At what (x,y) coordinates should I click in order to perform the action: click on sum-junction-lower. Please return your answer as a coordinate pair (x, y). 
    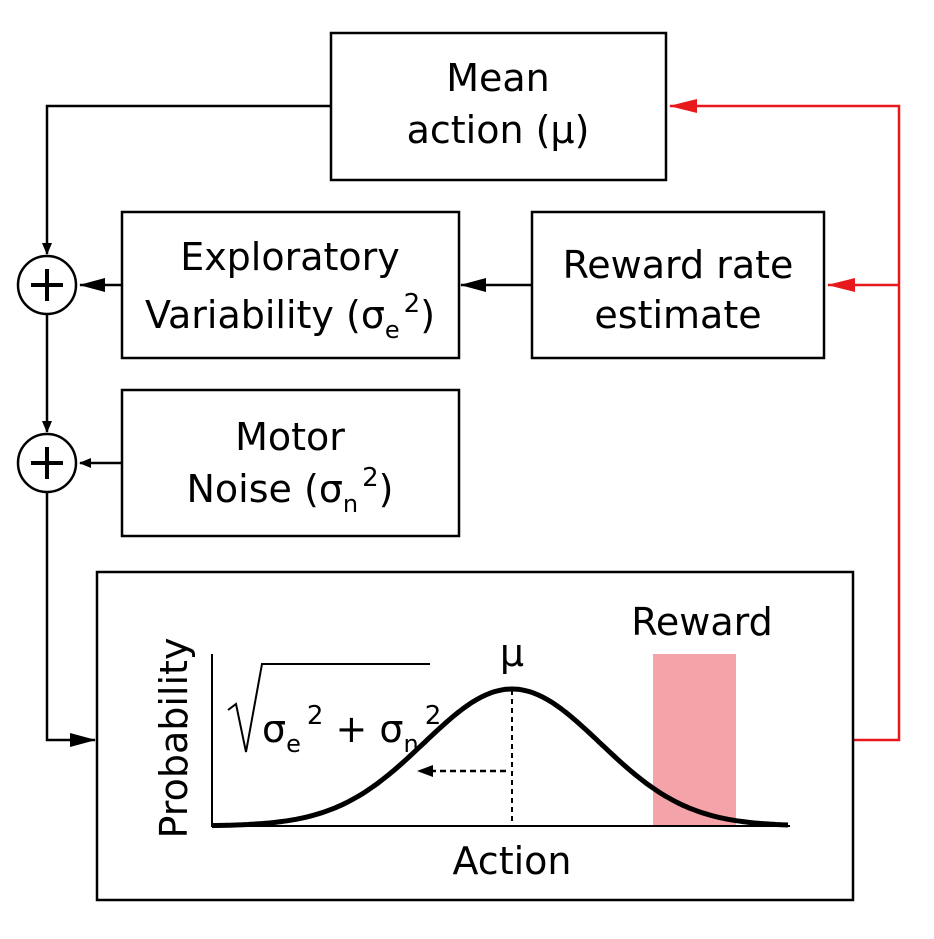
    Looking at the image, I should click on (47, 463).